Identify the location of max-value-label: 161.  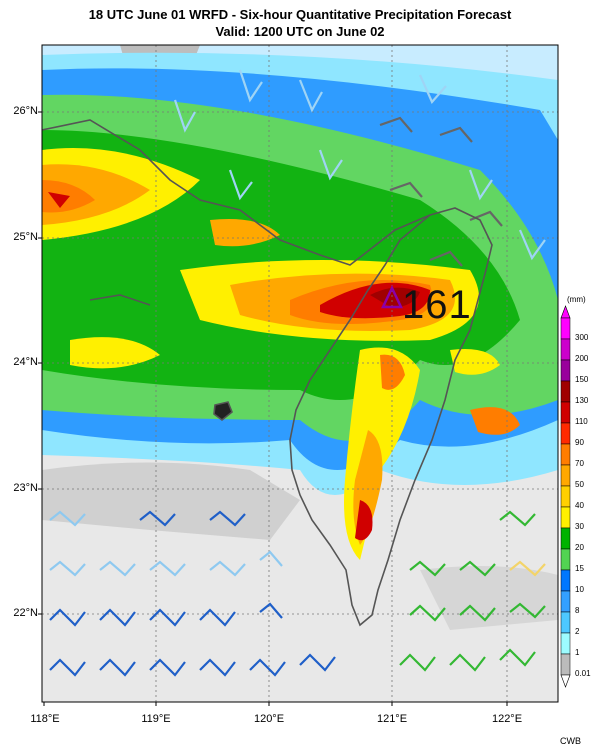
(437, 305).